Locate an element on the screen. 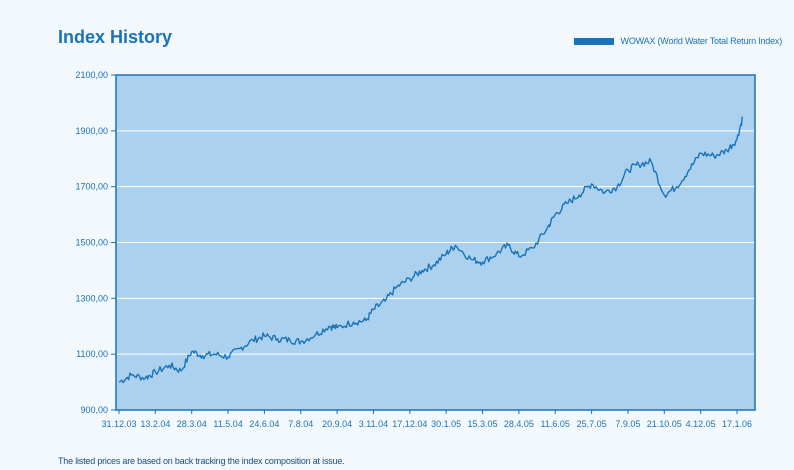 This screenshot has width=794, height=470. x-tick-label: 28.3.04 is located at coordinates (192, 424).